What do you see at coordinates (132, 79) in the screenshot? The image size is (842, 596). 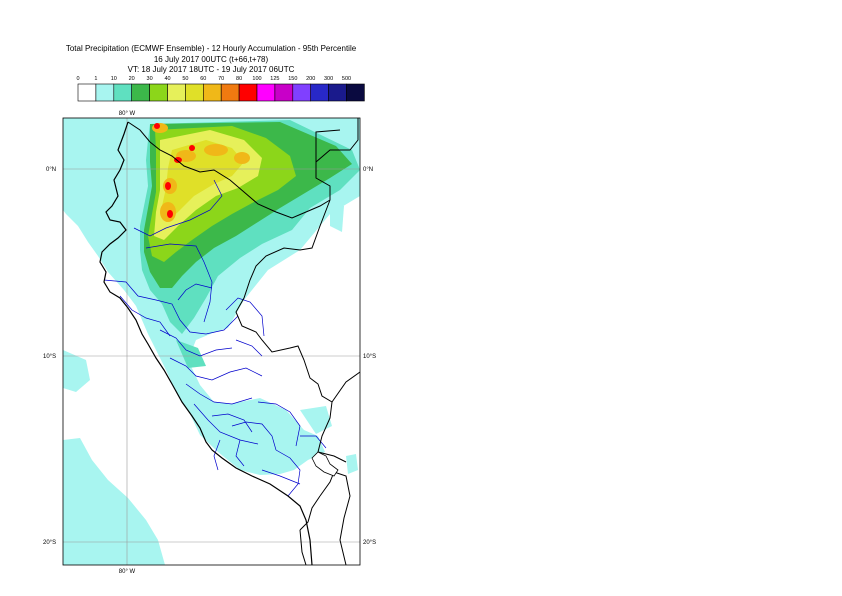 I see `legend-tick-label: 20` at bounding box center [132, 79].